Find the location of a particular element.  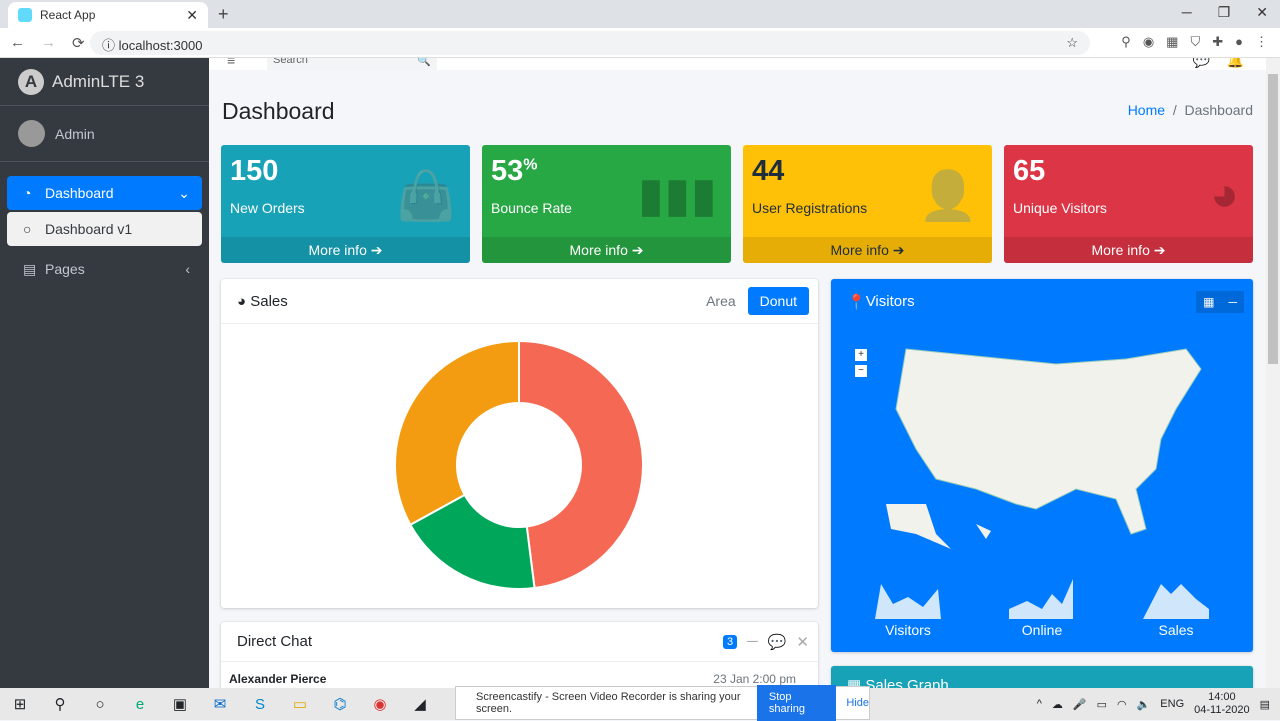

url-text: localhost:3000 is located at coordinates (160, 45).